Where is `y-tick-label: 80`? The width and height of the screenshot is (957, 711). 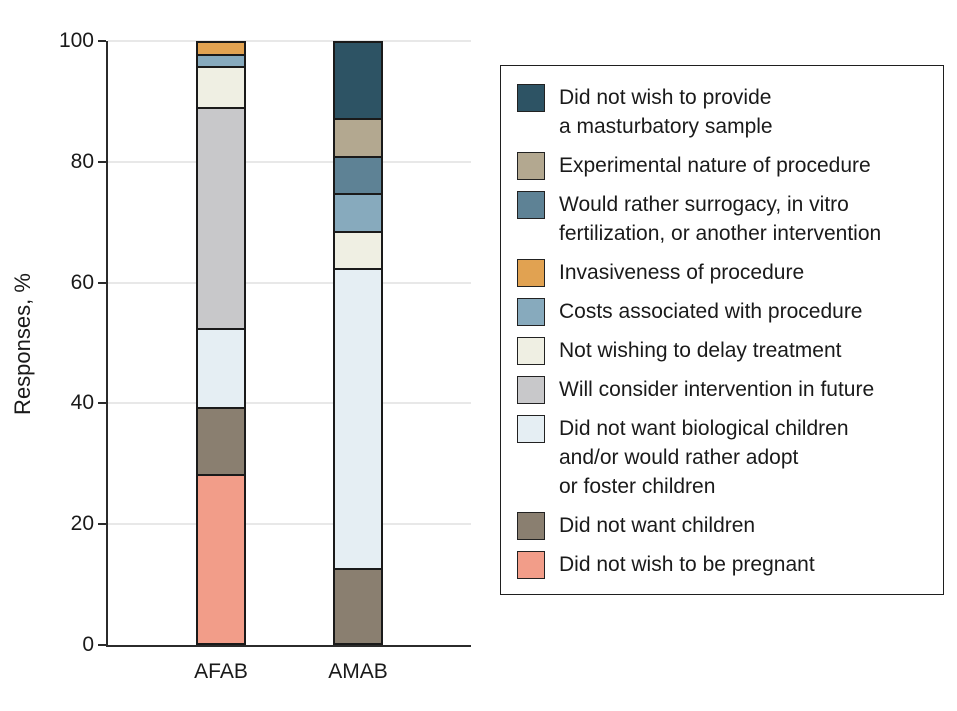
y-tick-label: 80 is located at coordinates (82, 161).